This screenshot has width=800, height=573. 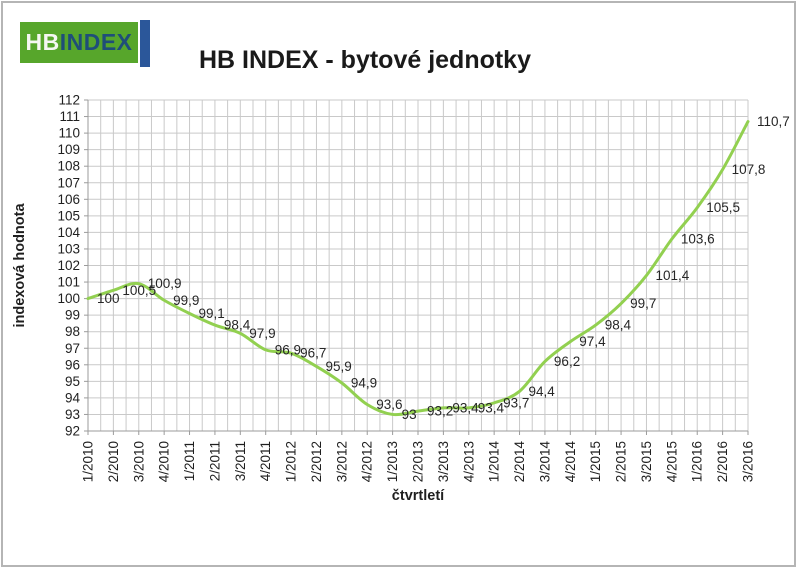 What do you see at coordinates (73, 397) in the screenshot?
I see `y-tick-label: 94` at bounding box center [73, 397].